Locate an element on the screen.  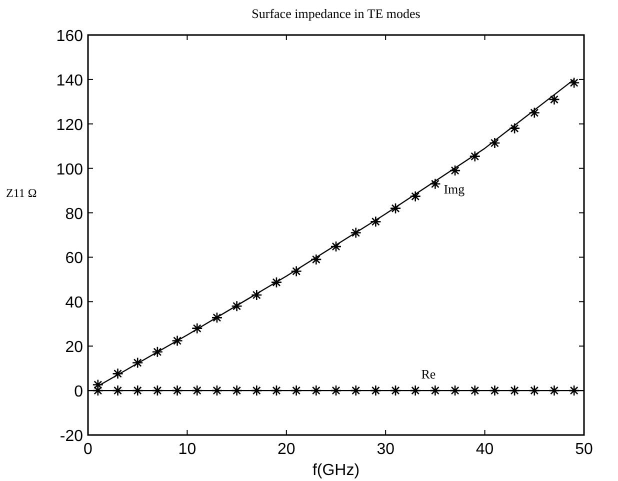
series-label: Img is located at coordinates (455, 189).